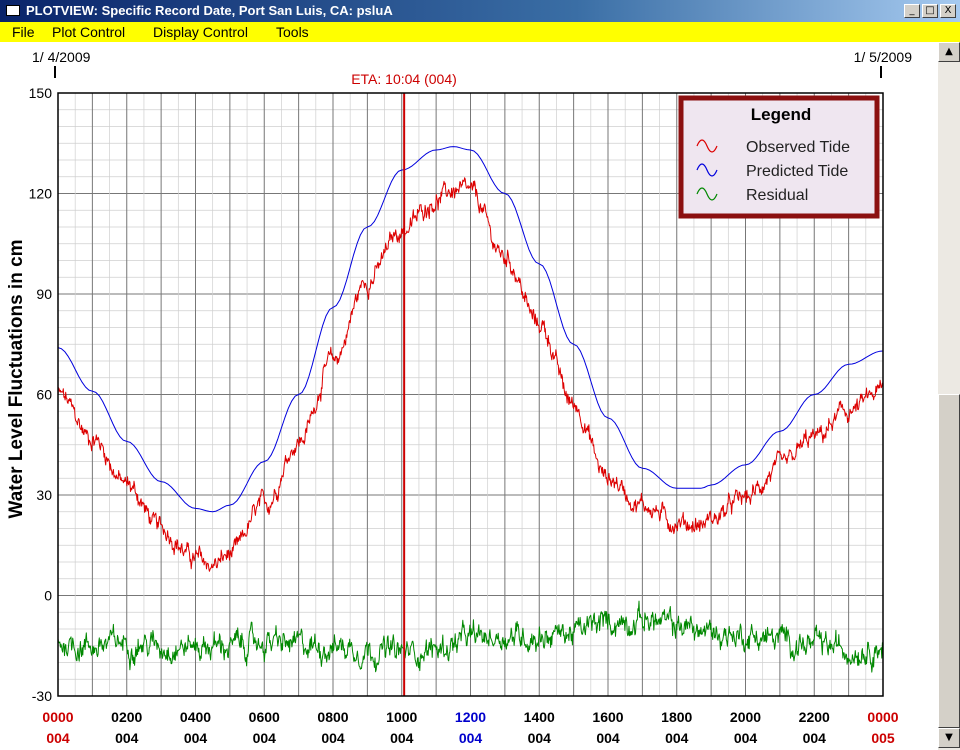 This screenshot has height=750, width=960. Describe the element at coordinates (332, 717) in the screenshot. I see `x-tick-time-label: 0800` at that location.